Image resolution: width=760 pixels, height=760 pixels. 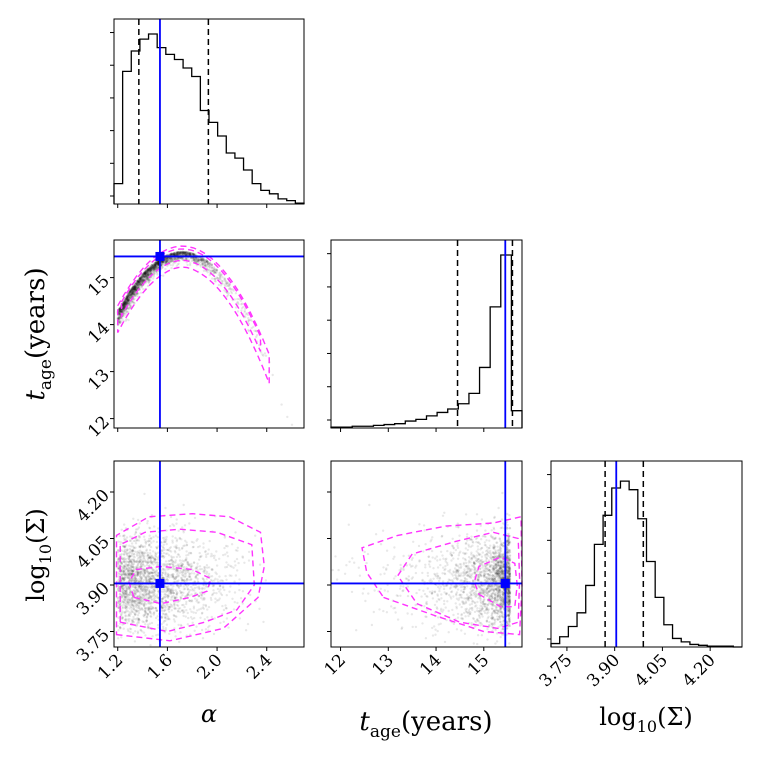 What do you see at coordinates (191, 593) in the screenshot?
I see `scatter-alpha-log_sigma` at bounding box center [191, 593].